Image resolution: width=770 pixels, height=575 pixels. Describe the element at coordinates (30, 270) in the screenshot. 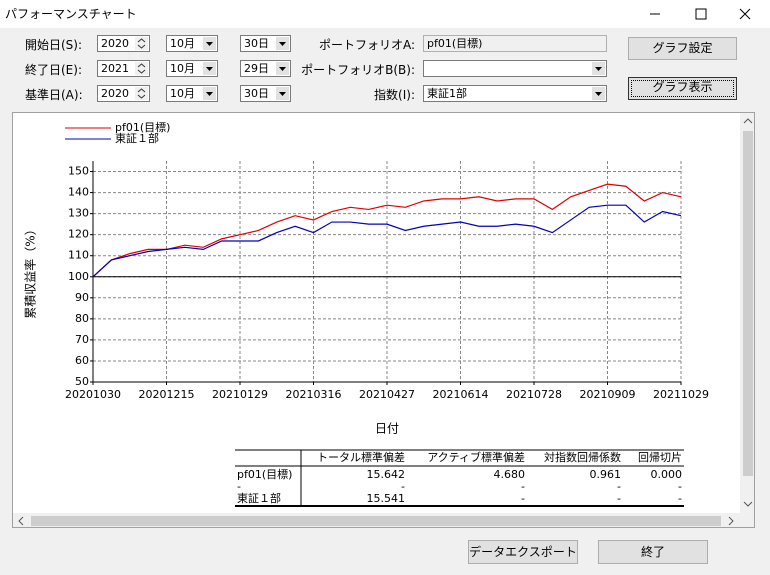

I see `y-axis-label: 累積収益率（%）` at that location.